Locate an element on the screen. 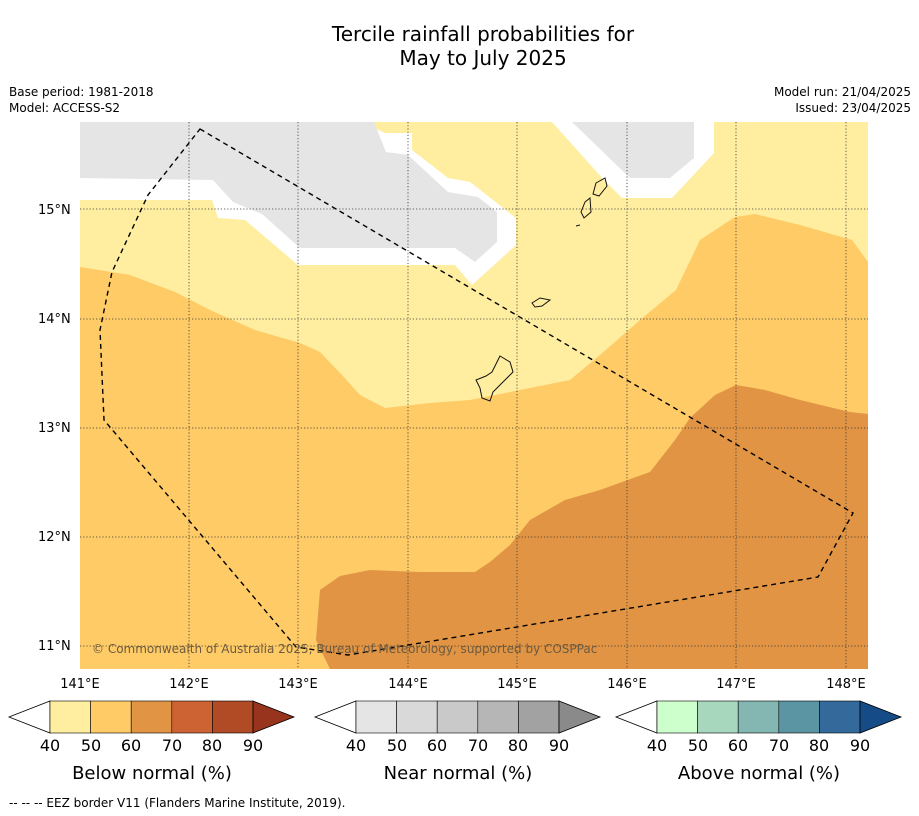  colorbar-near: 40 50 60 70 80 90 Near normal (%) is located at coordinates (457, 742).